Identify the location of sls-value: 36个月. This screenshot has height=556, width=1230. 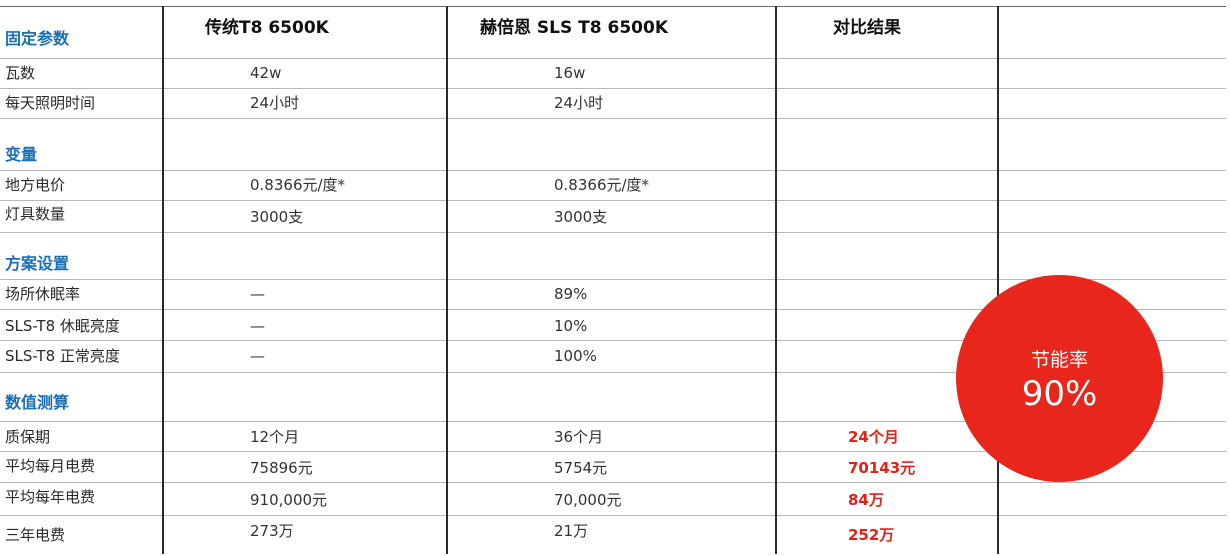
(579, 437).